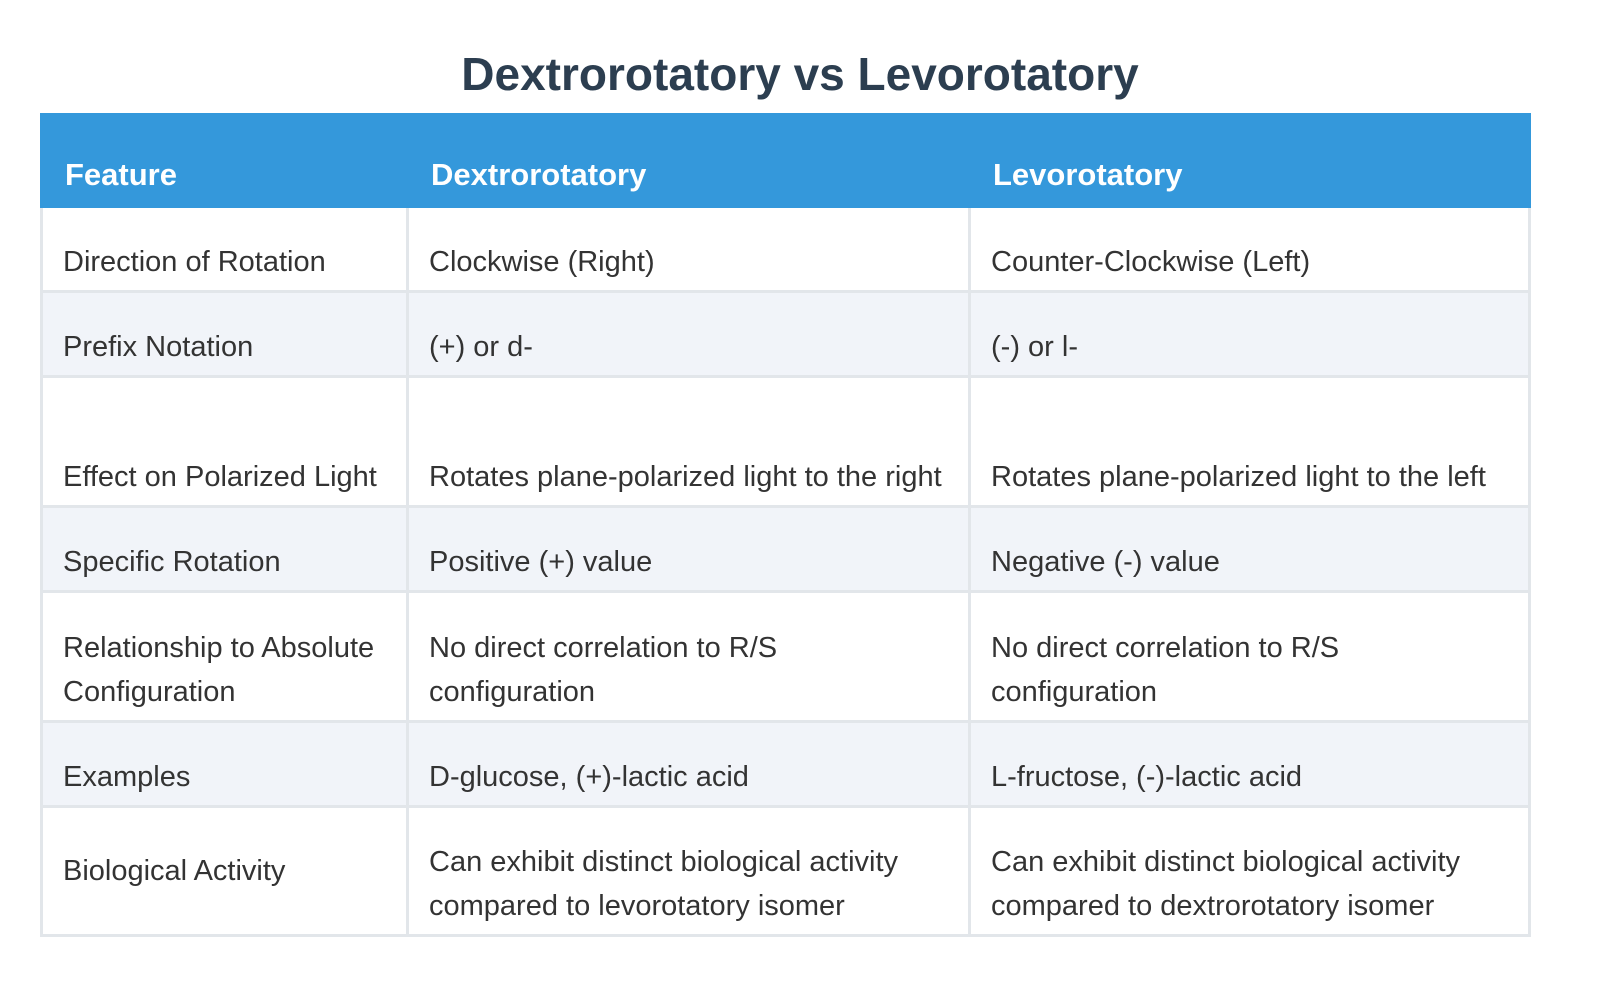 This screenshot has height=992, width=1600. Describe the element at coordinates (224, 160) in the screenshot. I see `column-header-feature: Feature` at that location.